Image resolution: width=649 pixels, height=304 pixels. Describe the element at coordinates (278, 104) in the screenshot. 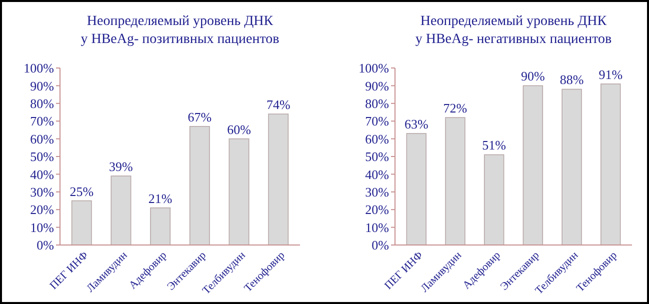

I see `data-label: 74%` at that location.